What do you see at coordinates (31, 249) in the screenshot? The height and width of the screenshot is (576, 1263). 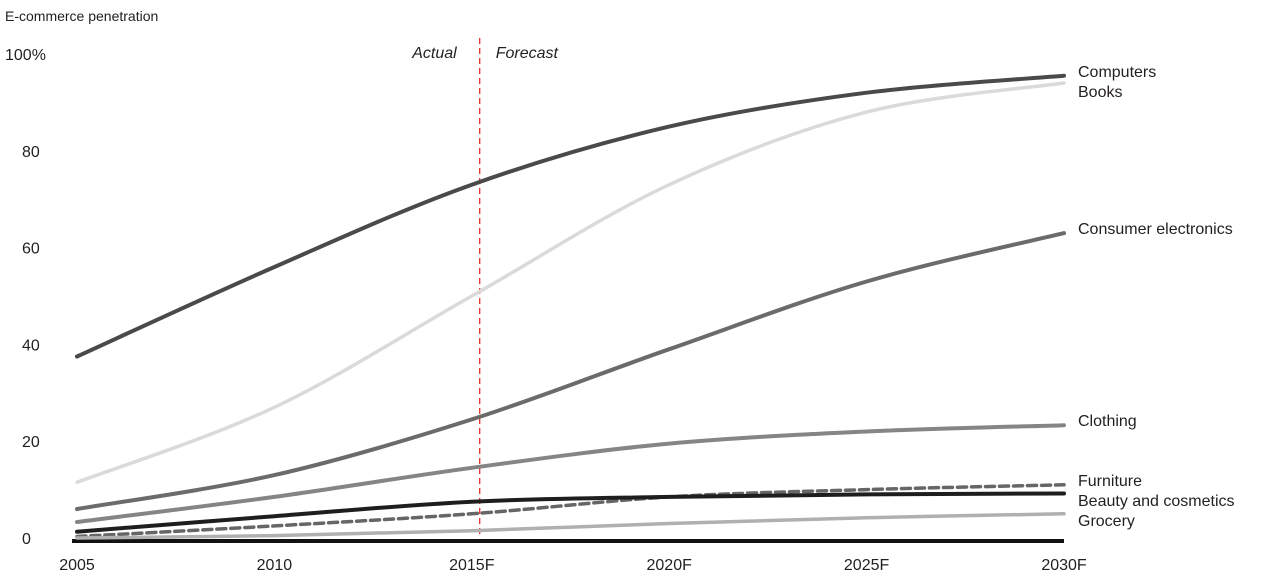 I see `y-tick-label: 60` at bounding box center [31, 249].